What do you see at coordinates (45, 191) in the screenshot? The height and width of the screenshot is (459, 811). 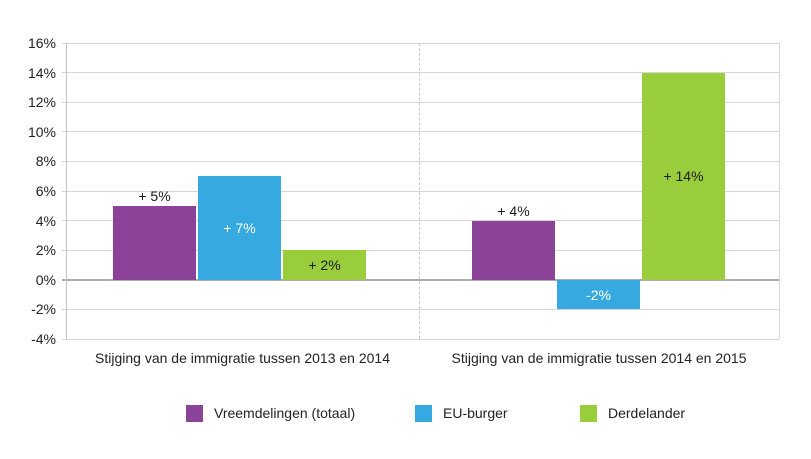 I see `y-axis-tick-label: 6%` at bounding box center [45, 191].